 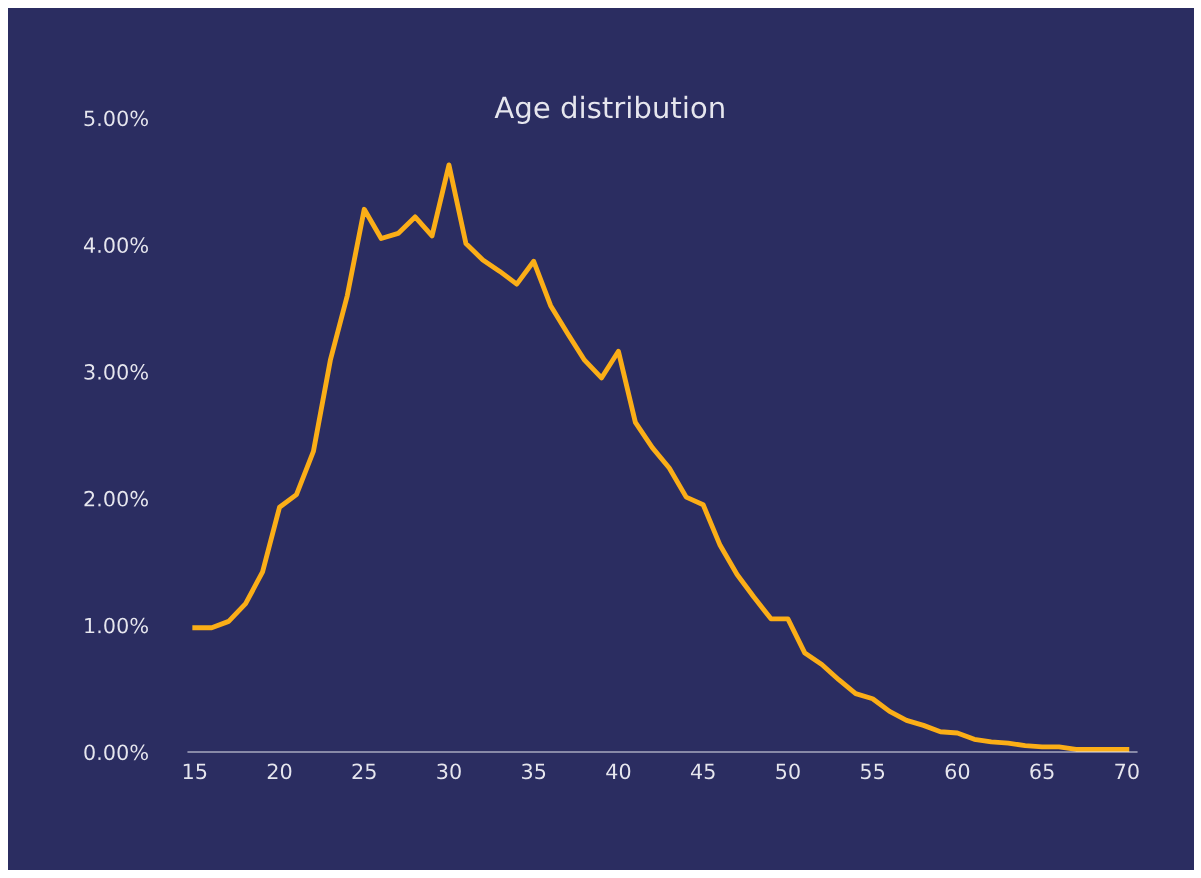 I want to click on y-tick-label: 5.00%, so click(x=116, y=118).